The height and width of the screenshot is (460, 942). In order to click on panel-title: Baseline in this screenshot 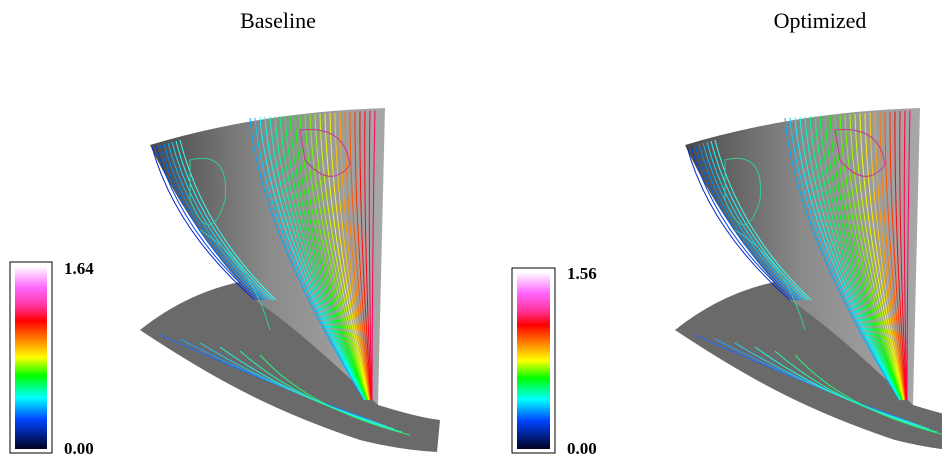, I will do `click(278, 20)`.